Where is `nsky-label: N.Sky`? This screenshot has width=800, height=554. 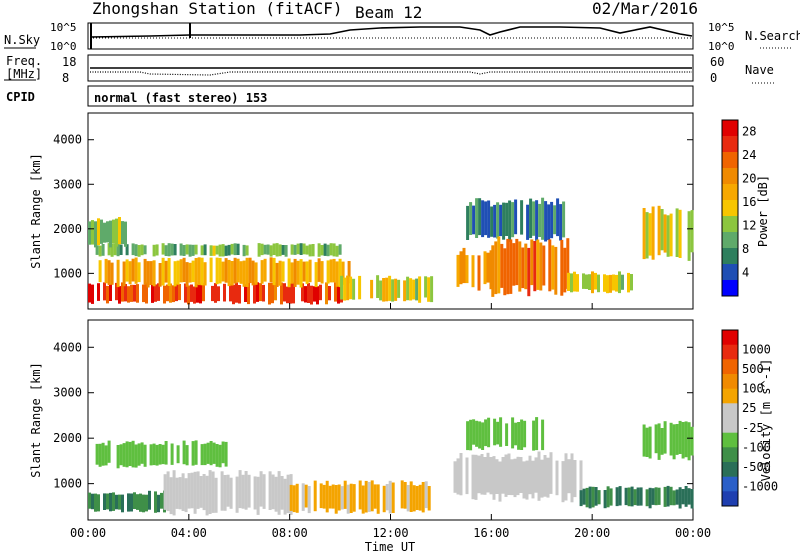 nsky-label: N.Sky is located at coordinates (22, 40).